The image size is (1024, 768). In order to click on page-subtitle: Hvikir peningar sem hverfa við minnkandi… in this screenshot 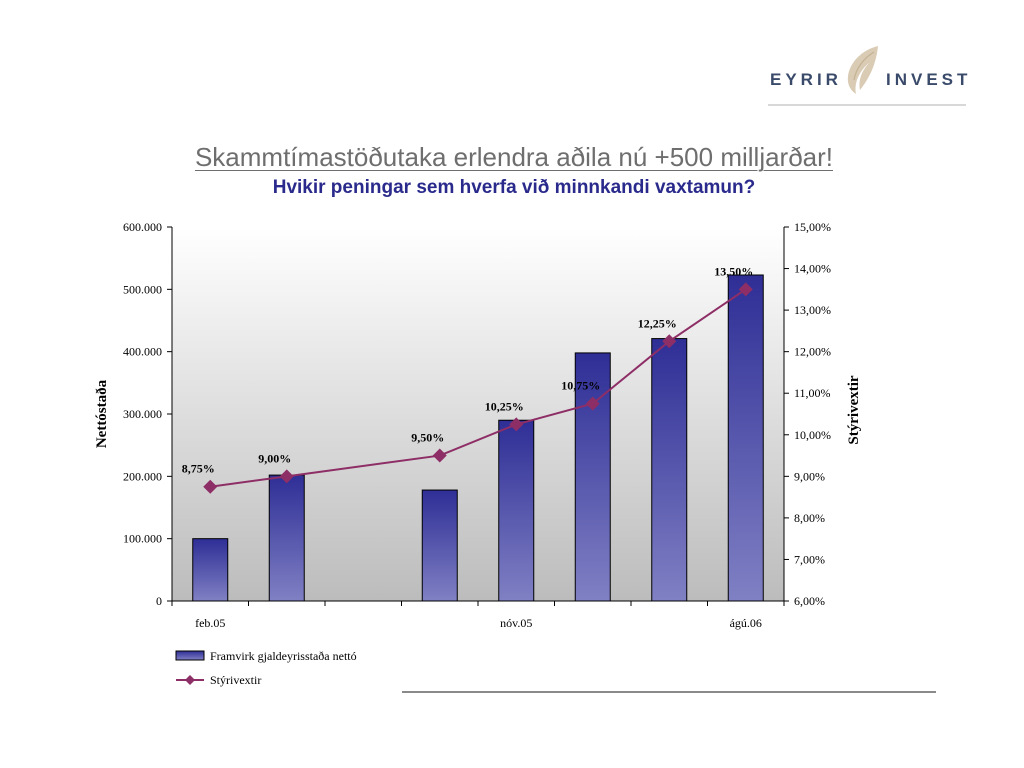, I will do `click(514, 187)`.